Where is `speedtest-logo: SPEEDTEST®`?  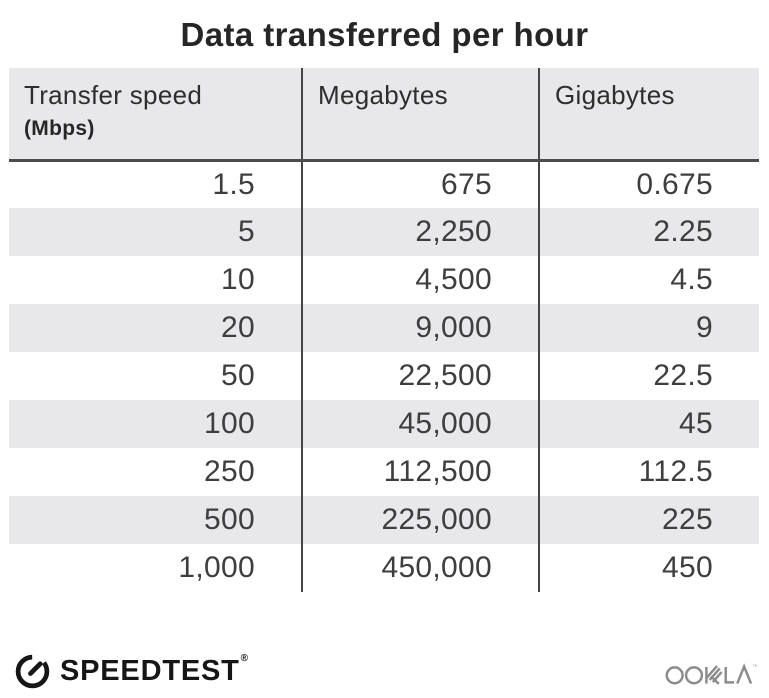
speedtest-logo: SPEEDTEST® is located at coordinates (131, 671).